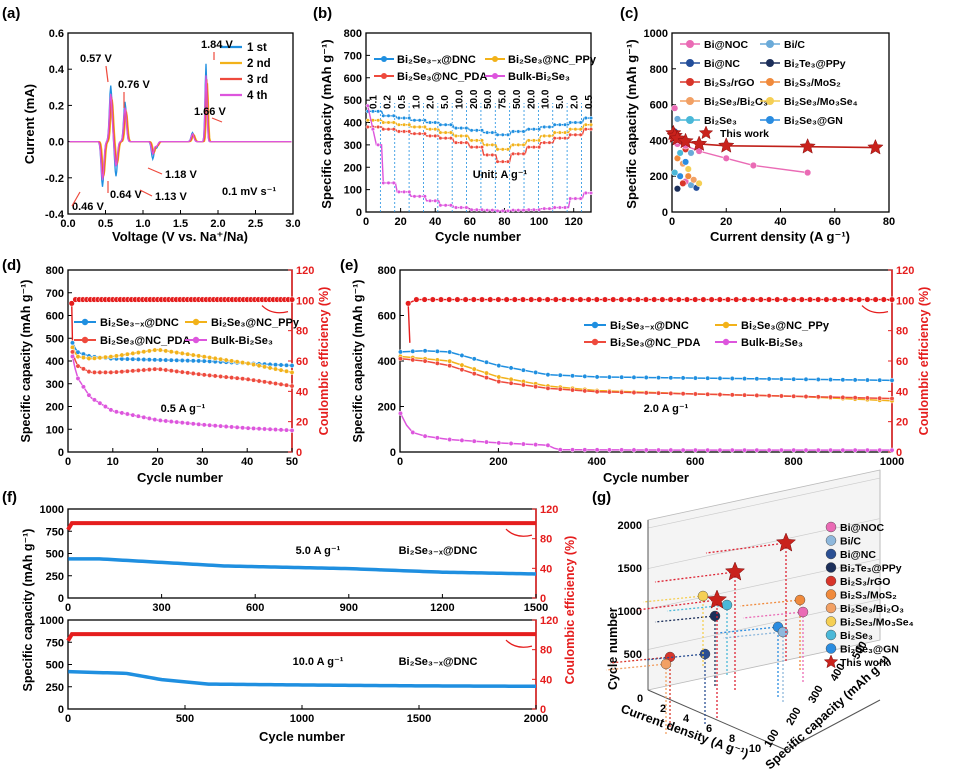  I want to click on y-tick-label: 20, so click(302, 423).